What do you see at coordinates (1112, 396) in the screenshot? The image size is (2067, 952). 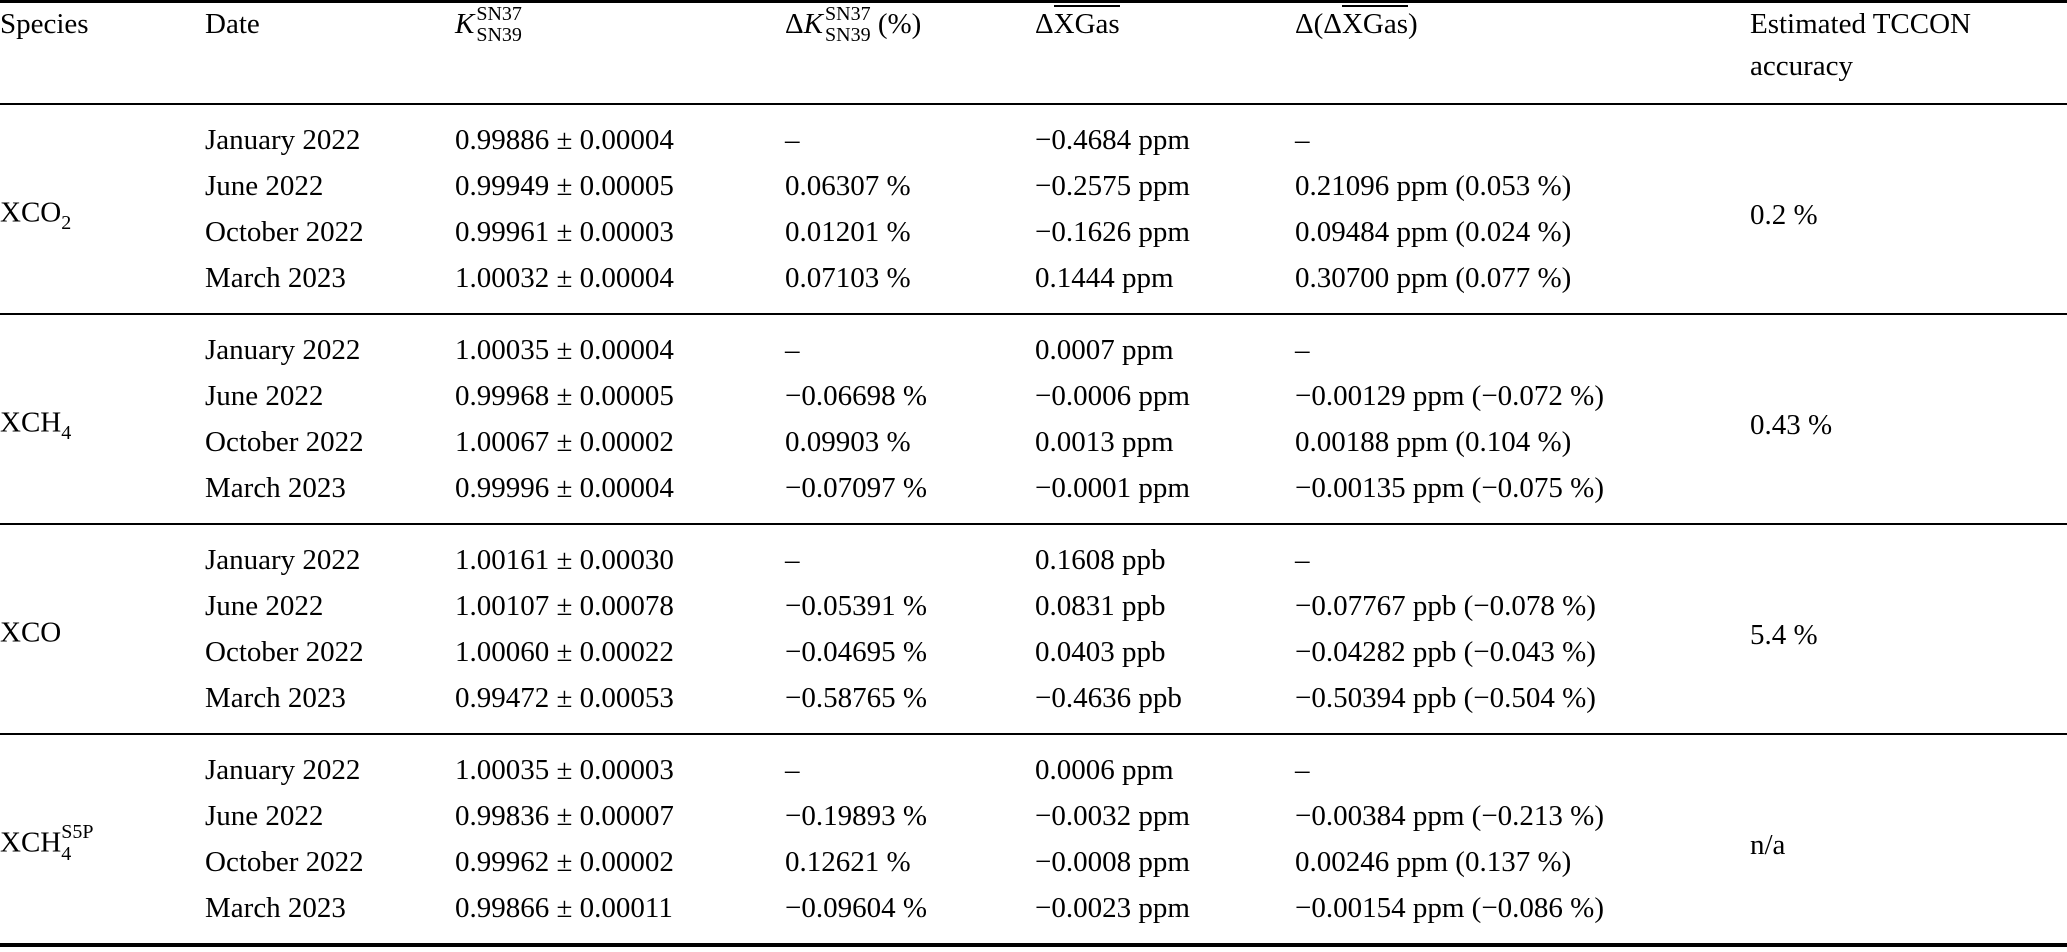 I see `delta-xgas-cell: −0.0006 ppm` at bounding box center [1112, 396].